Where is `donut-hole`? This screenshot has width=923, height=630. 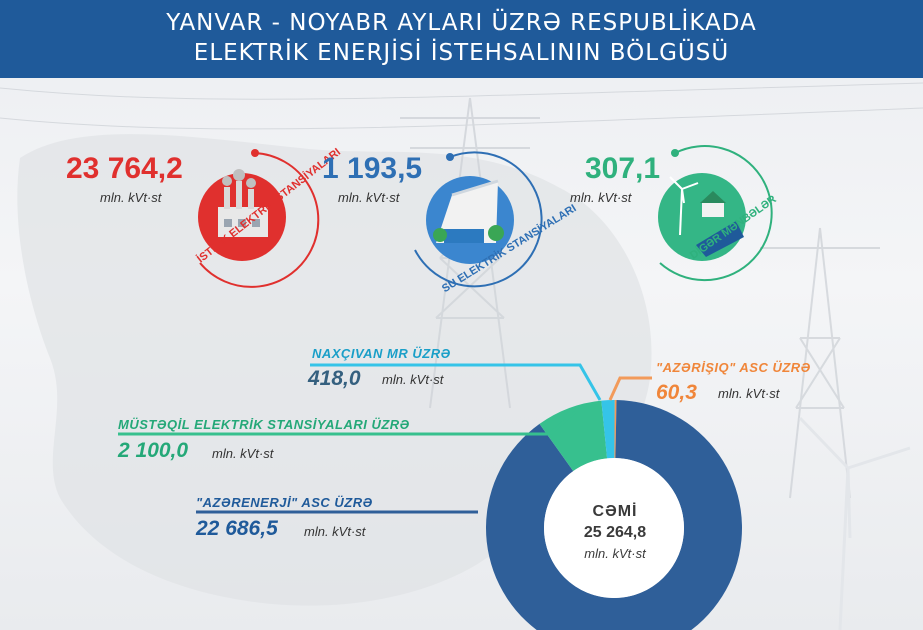 donut-hole is located at coordinates (614, 528).